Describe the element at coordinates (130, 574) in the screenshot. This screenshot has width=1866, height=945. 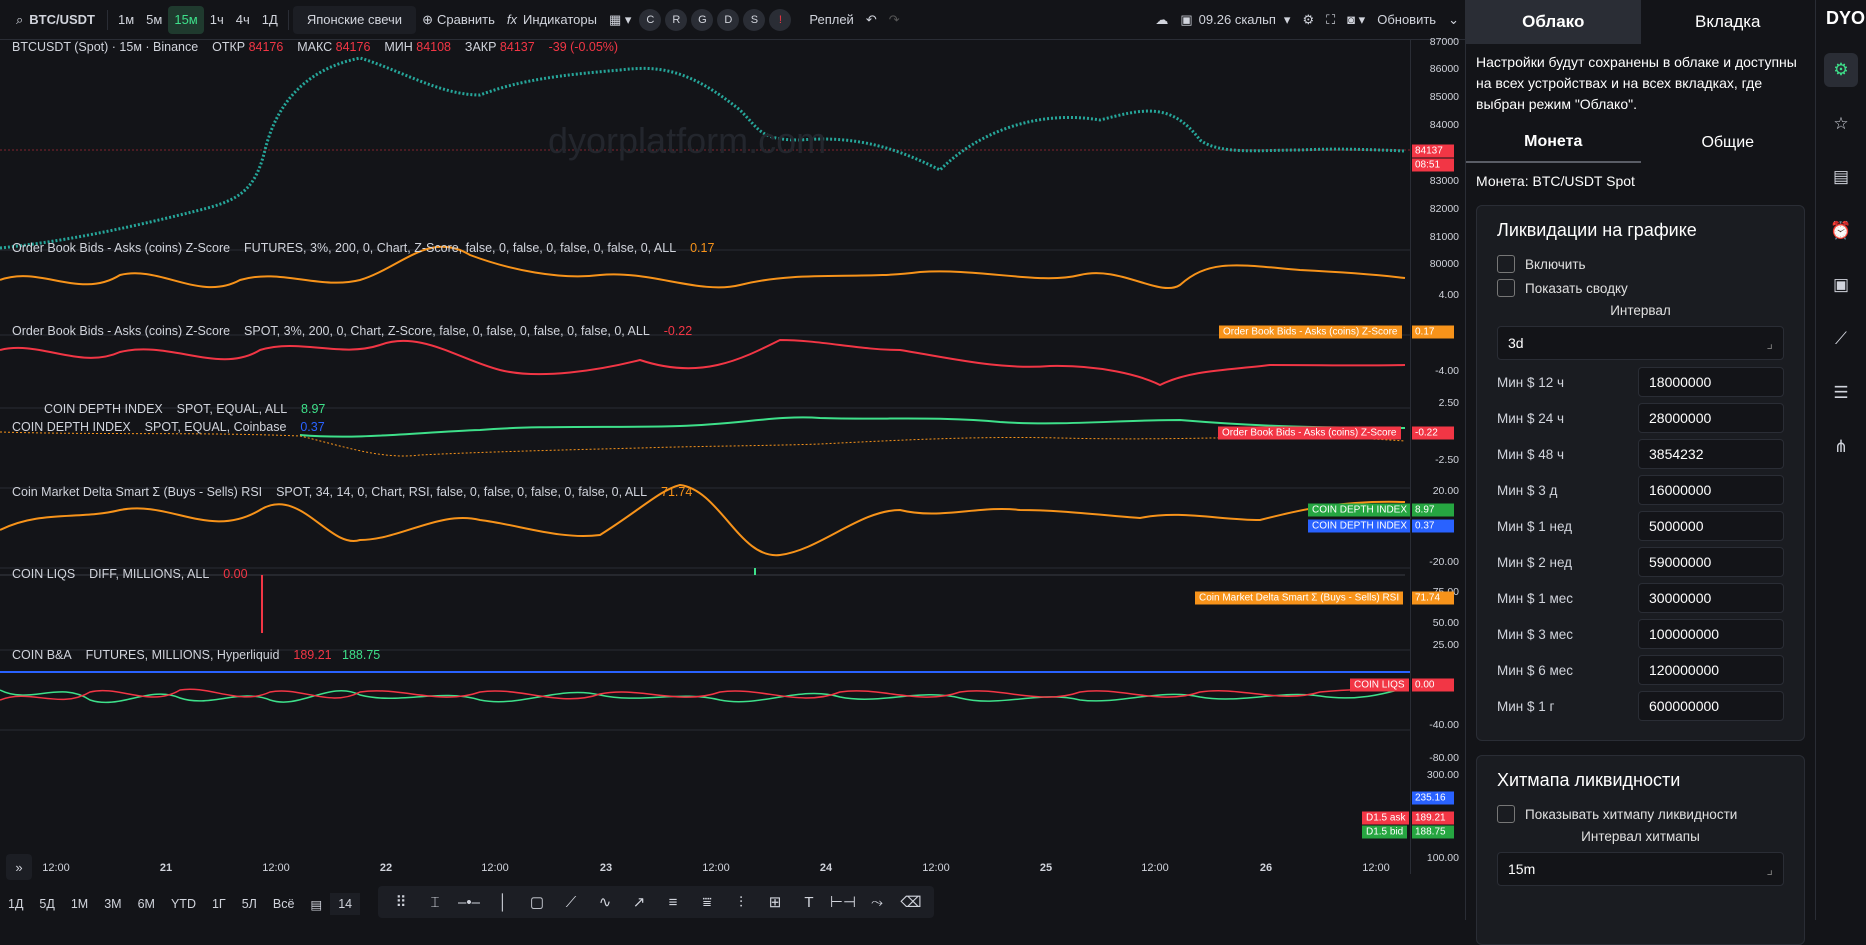
I see `pane-legend: COIN LIQS DIFF, MILLIONS, ALL 0.00` at that location.